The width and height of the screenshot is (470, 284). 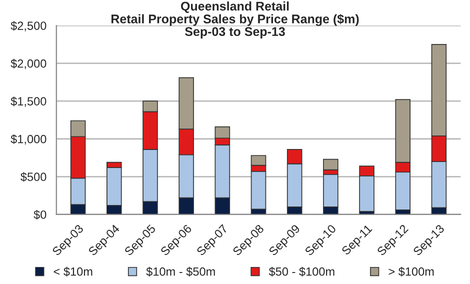 What do you see at coordinates (301, 271) in the screenshot?
I see `legend-label: $50 - $100m` at bounding box center [301, 271].